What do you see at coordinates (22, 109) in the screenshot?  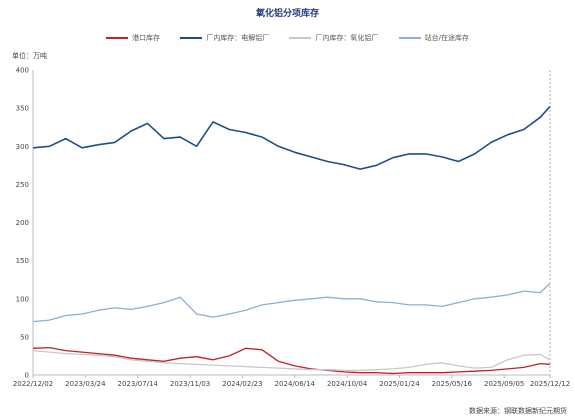 I see `y-tick-label: 350` at bounding box center [22, 109].